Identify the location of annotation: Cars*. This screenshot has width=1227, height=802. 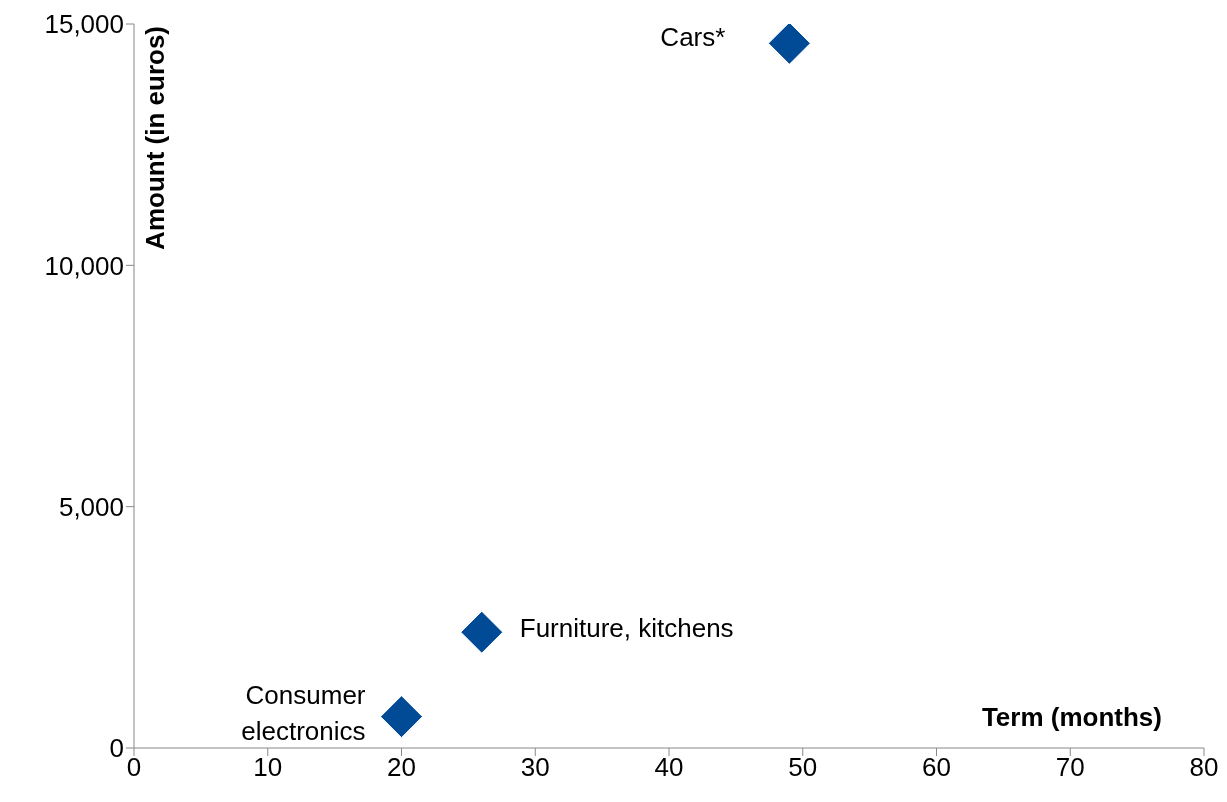
(693, 37).